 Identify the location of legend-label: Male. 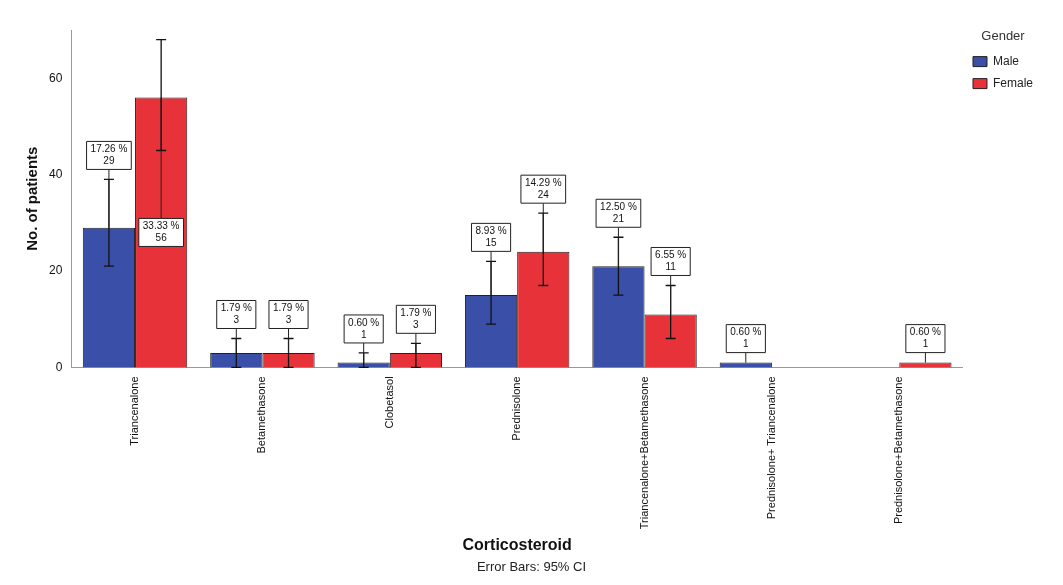
(1006, 60).